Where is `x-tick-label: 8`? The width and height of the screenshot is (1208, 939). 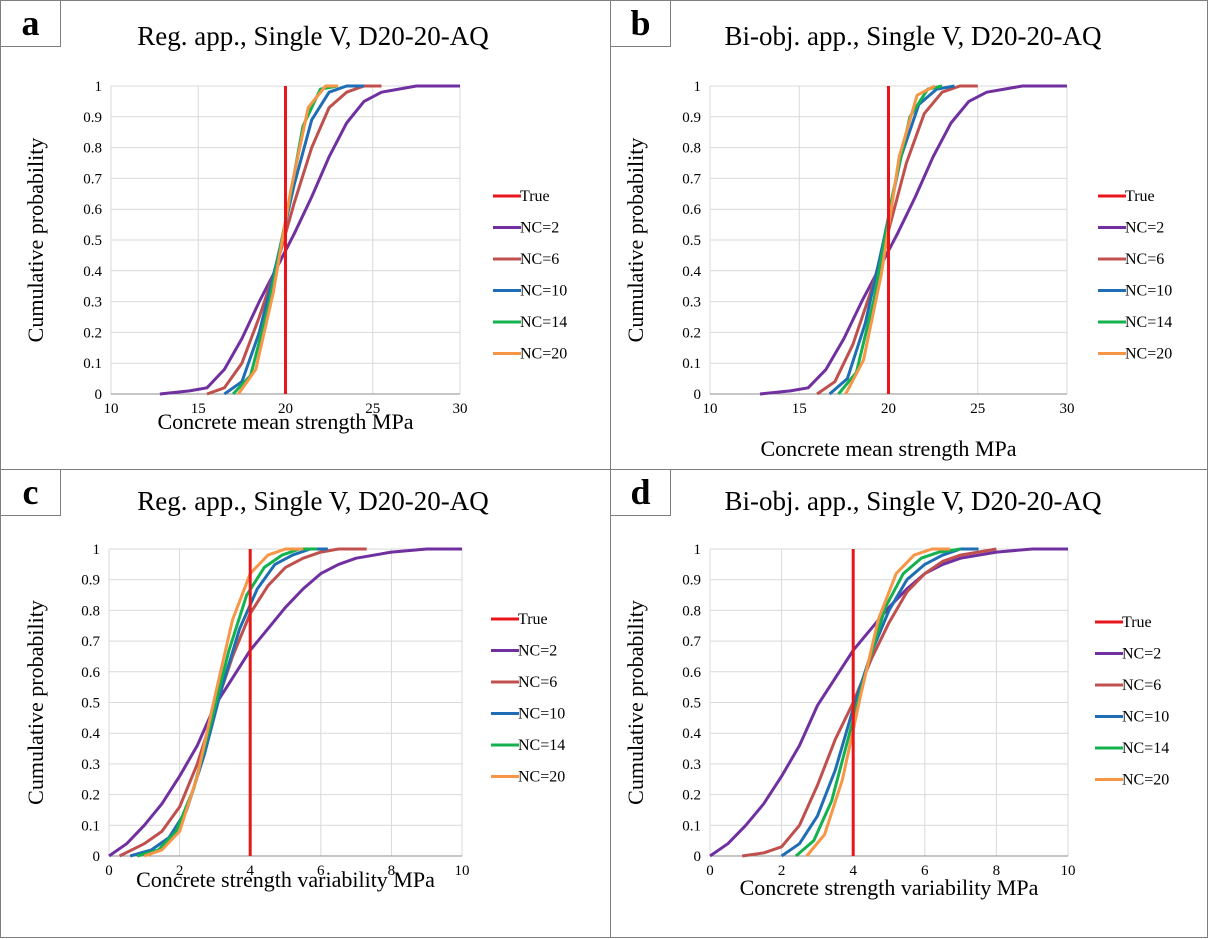
x-tick-label: 8 is located at coordinates (997, 871).